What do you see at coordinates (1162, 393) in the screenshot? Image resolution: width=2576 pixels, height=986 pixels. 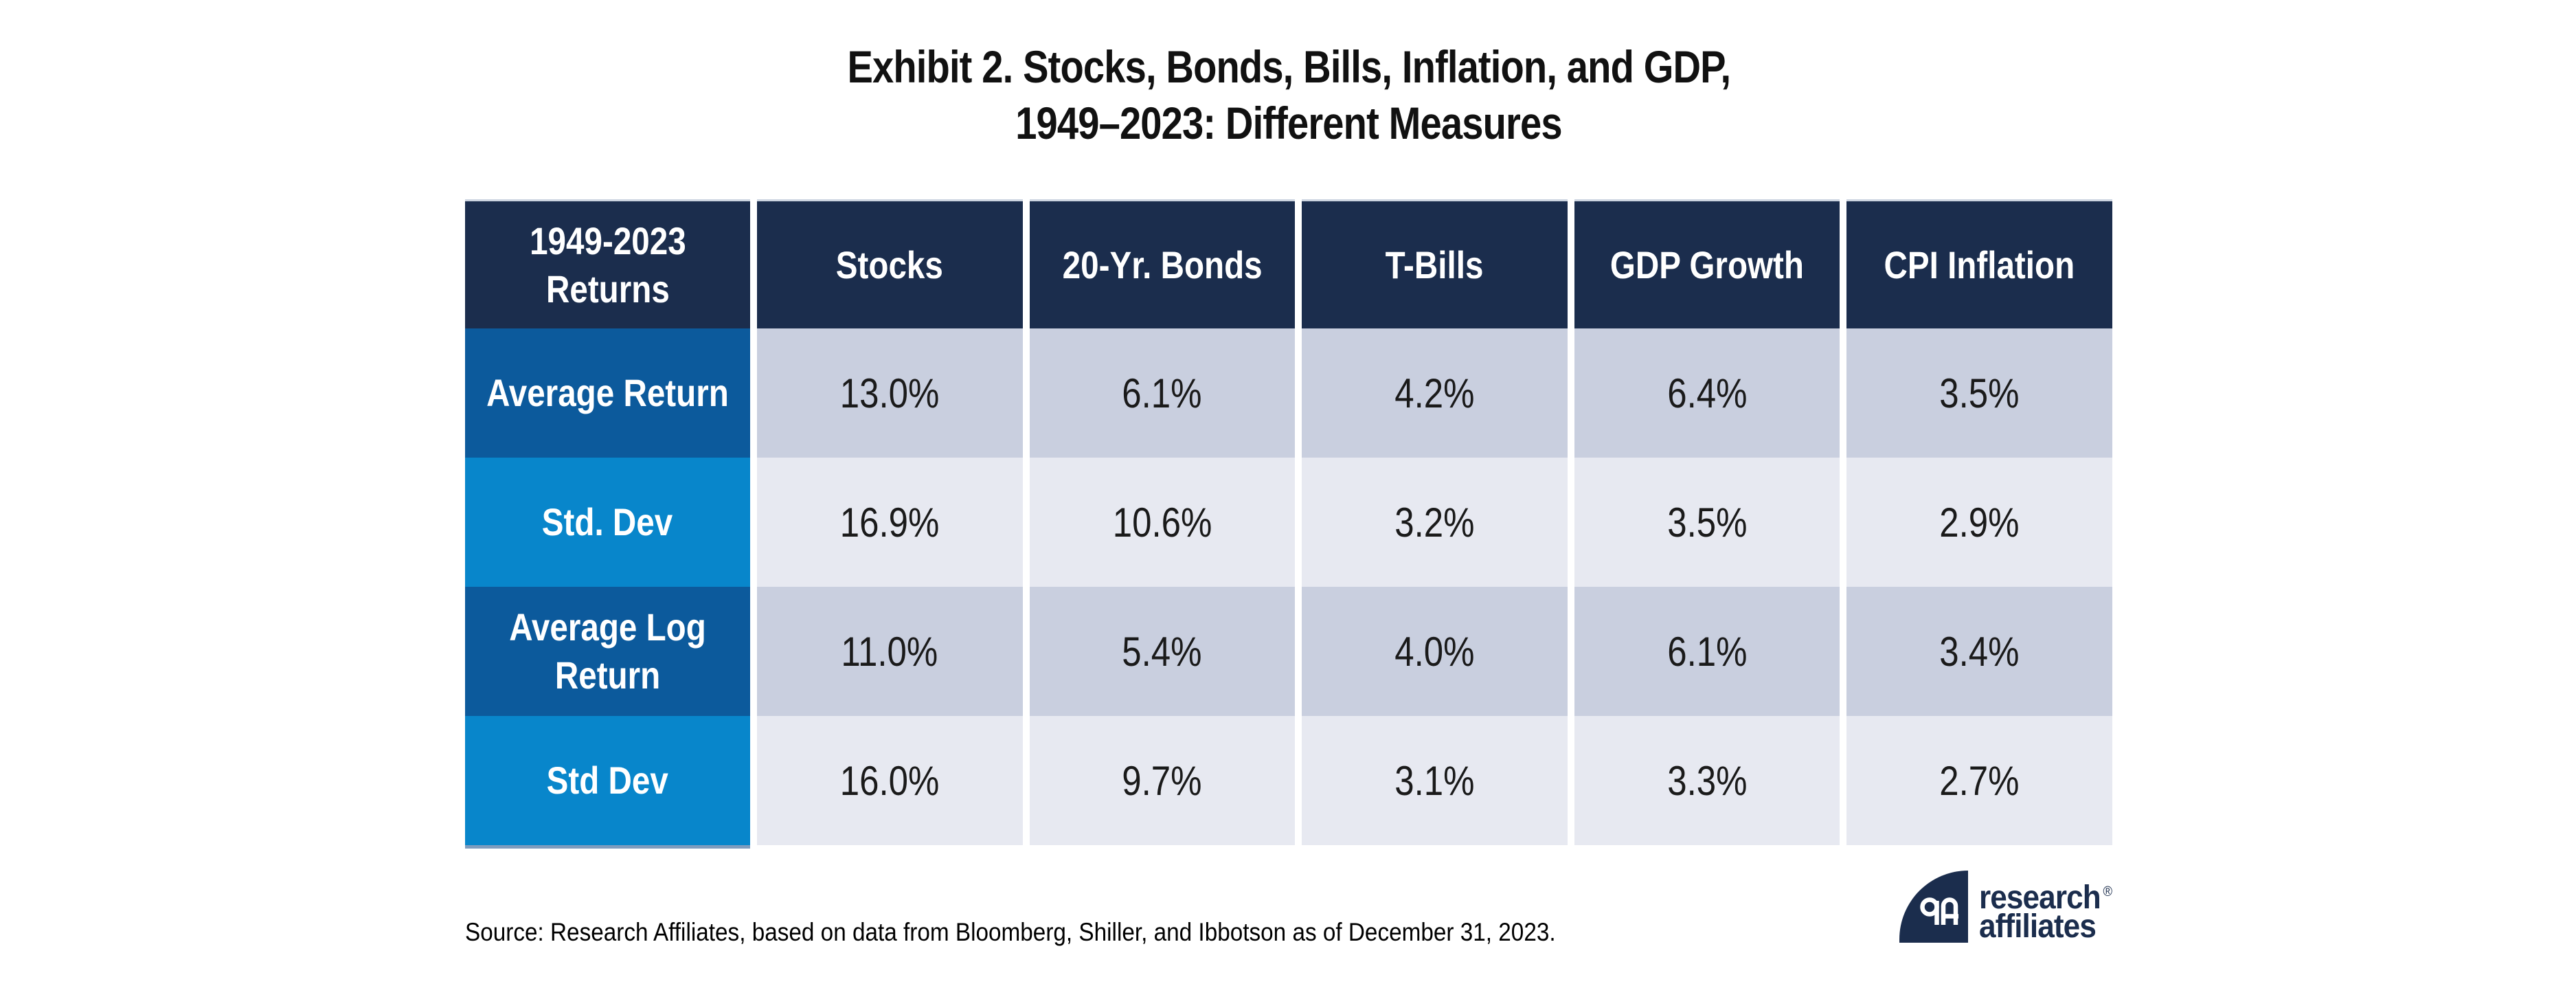 I see `table-cell-avg-return-bonds: 6.1%` at bounding box center [1162, 393].